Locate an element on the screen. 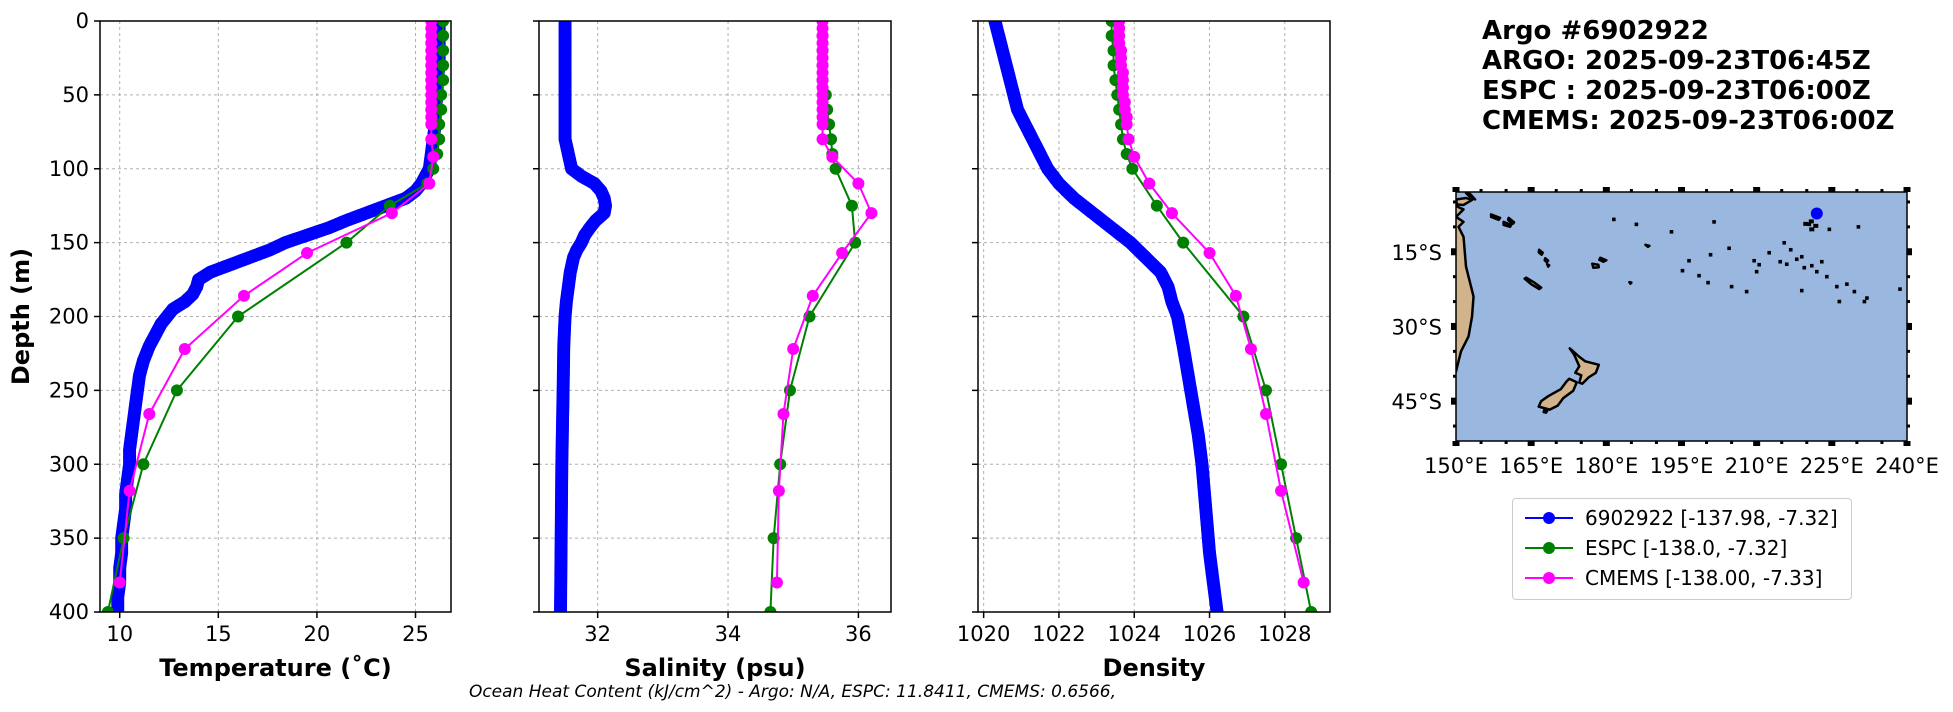  legend-label-cmems: CMEMS [-138.00, -7.33] is located at coordinates (1704, 578).